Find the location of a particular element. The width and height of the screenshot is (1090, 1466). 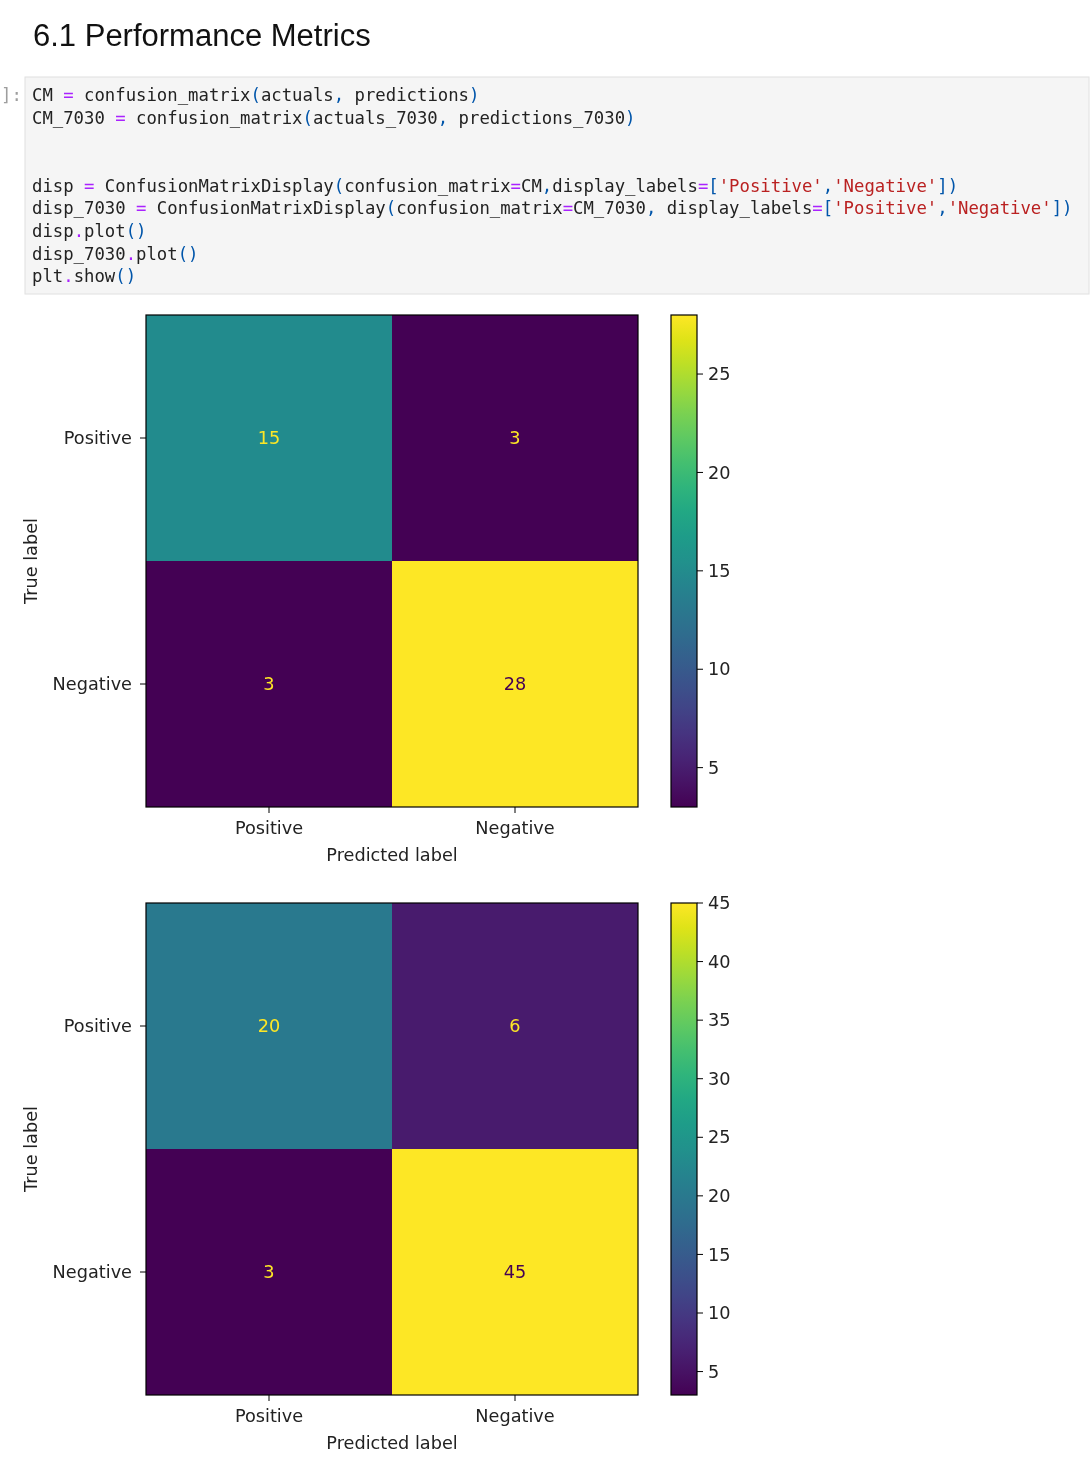

text: CM = confusion_matrix(actuals, predictions) CM_7030 = confusion_matrix(actuals_7030, predictions_7030) disp = ConfusionMatrixDisplay(confusion_matrix=CM,display_labels=['Positive','Negative']) disp_7030 = ConfusionMatrixDisplay(confusion_matrix=CM_7030, display_labels=['Positive','Negative']) disp.plot() disp_7030.plot() plt.show() is located at coordinates (552, 186).